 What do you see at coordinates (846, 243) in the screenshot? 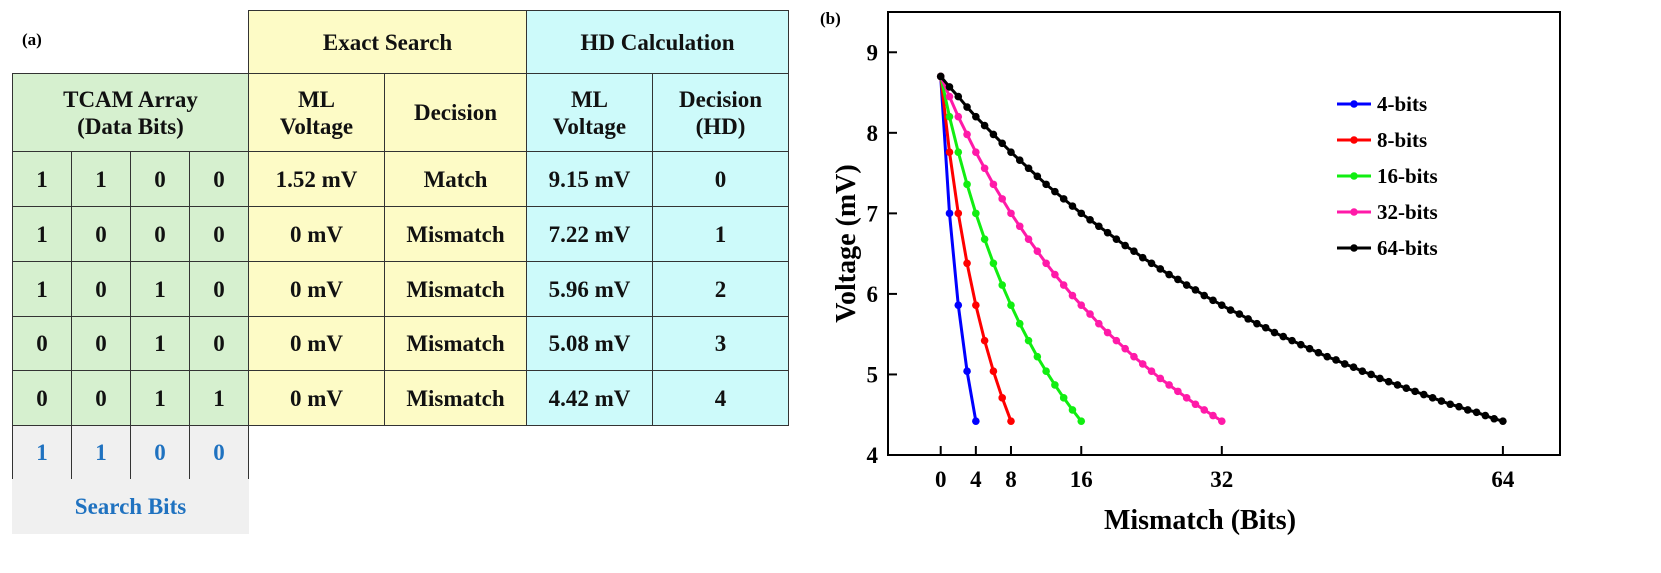
I see `y-axis-label: Voltage (mV)` at bounding box center [846, 243].